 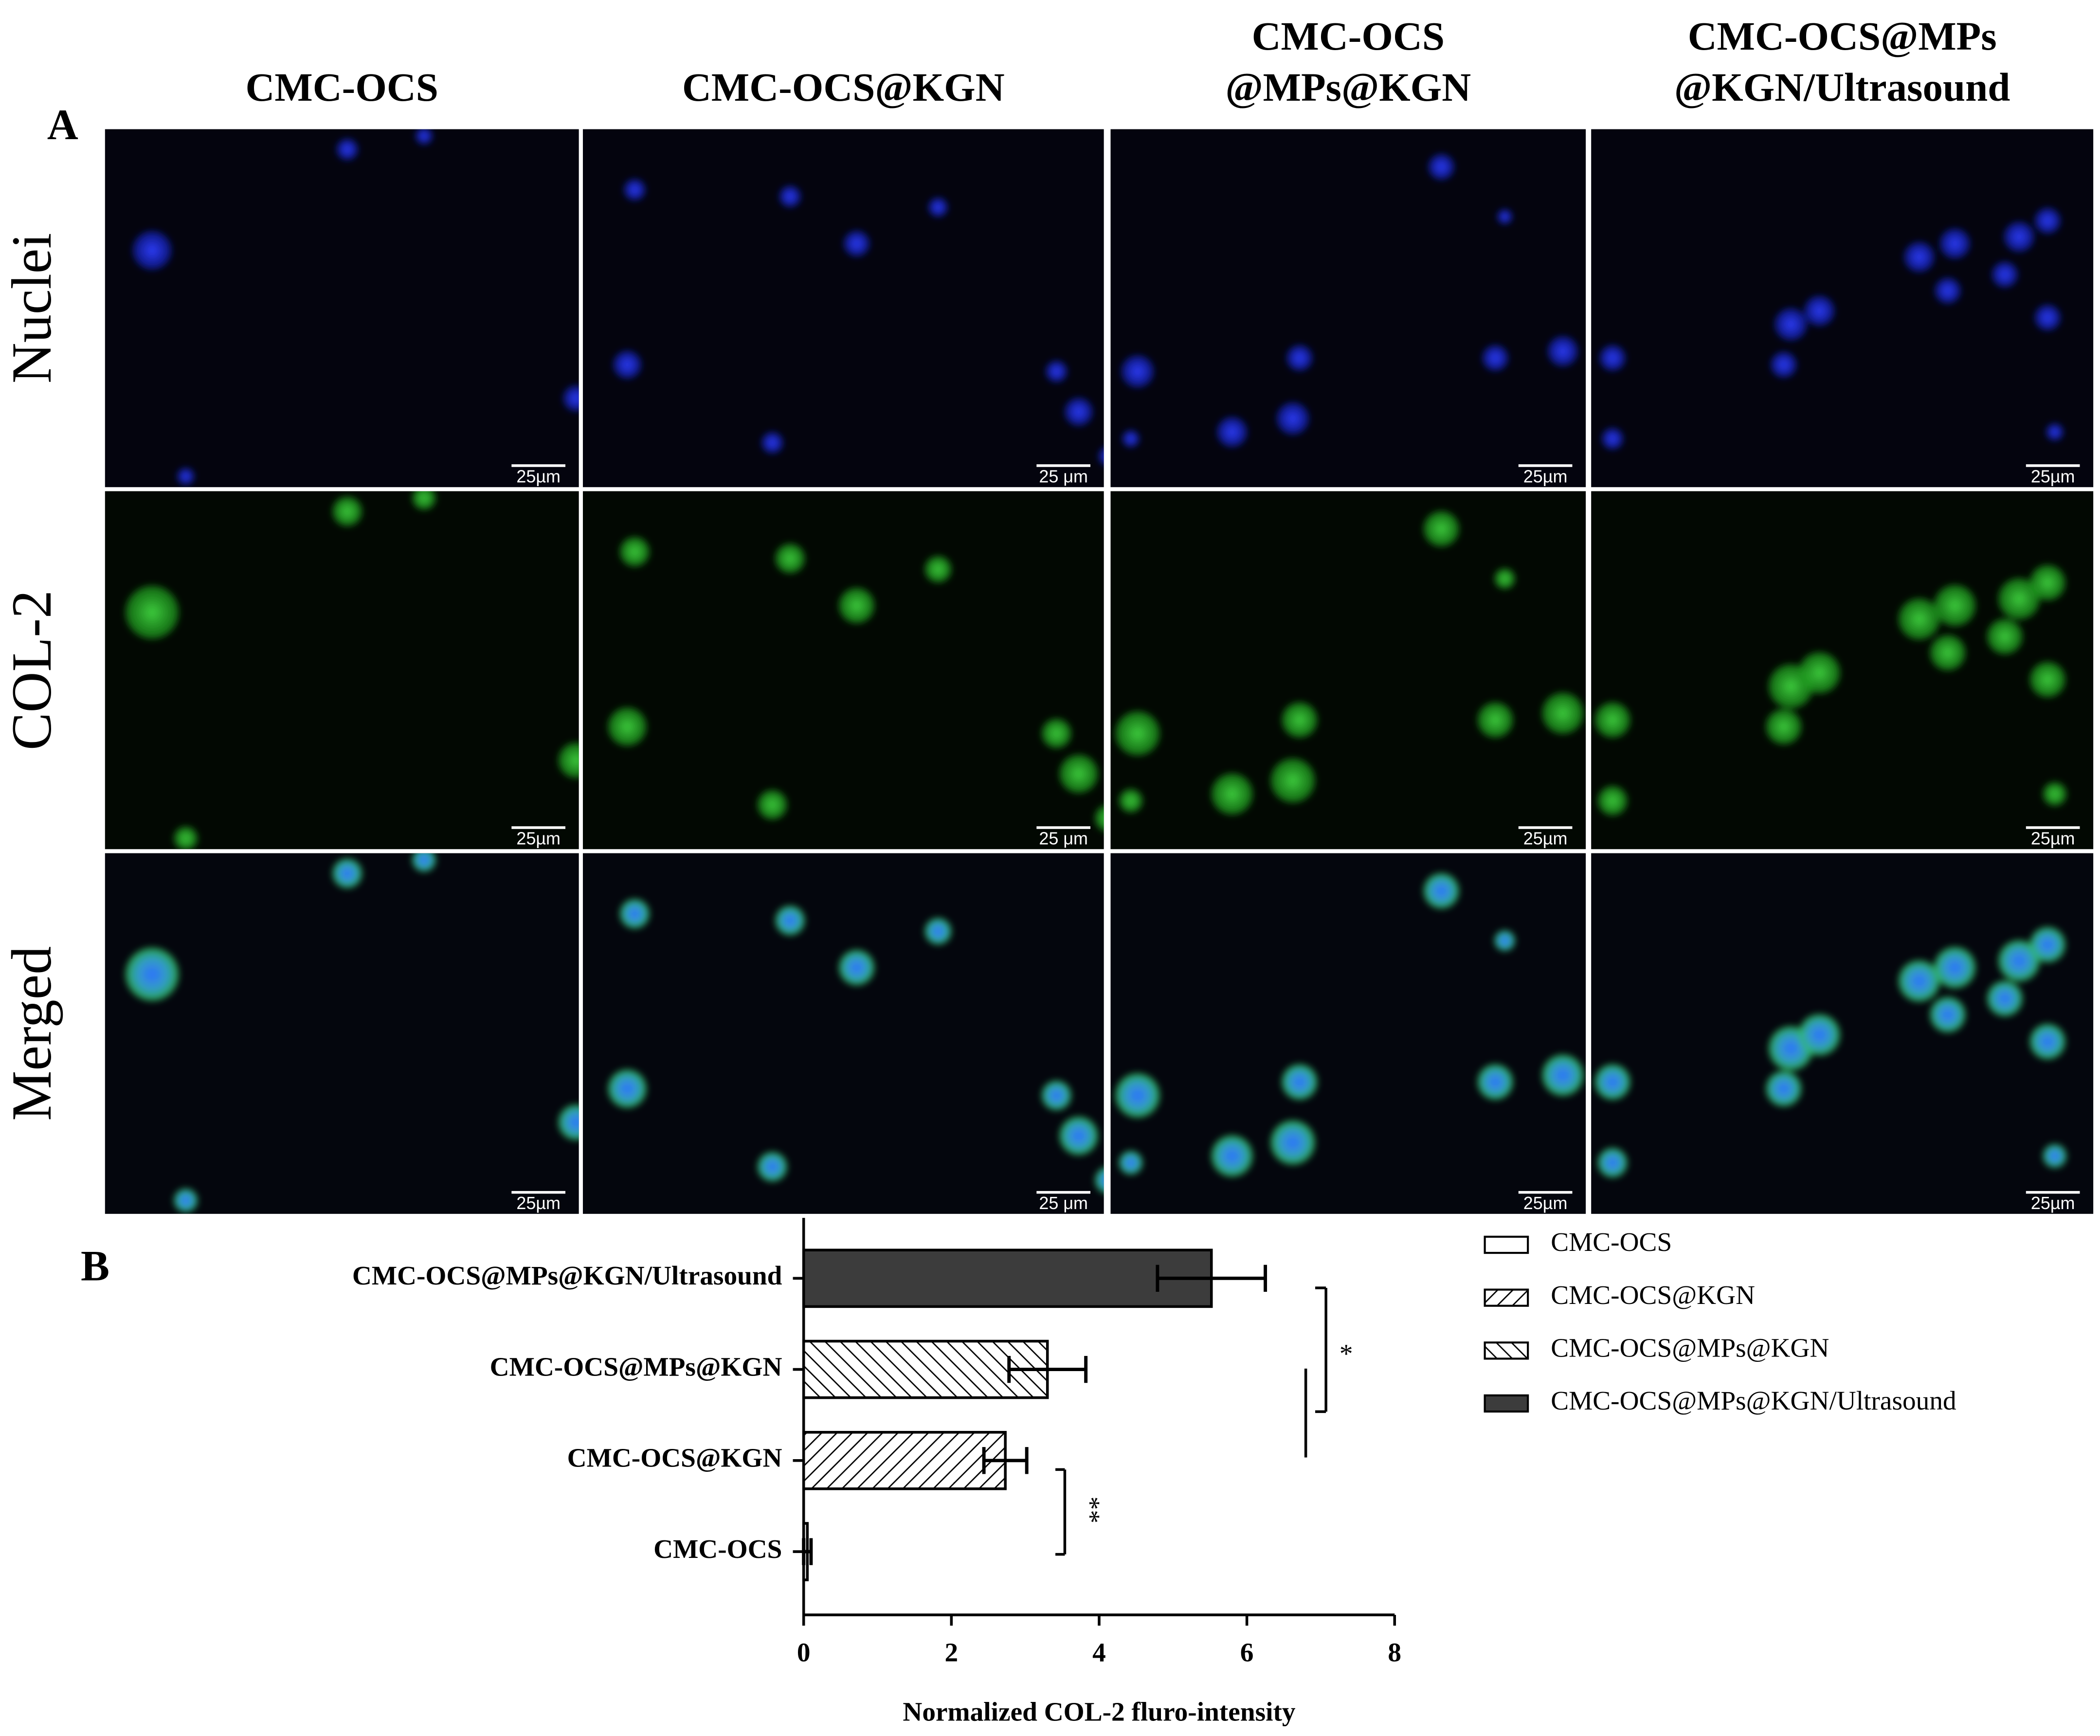 What do you see at coordinates (636, 1366) in the screenshot?
I see `y-tick-label: CMC-OCS@MPs@KGN` at bounding box center [636, 1366].